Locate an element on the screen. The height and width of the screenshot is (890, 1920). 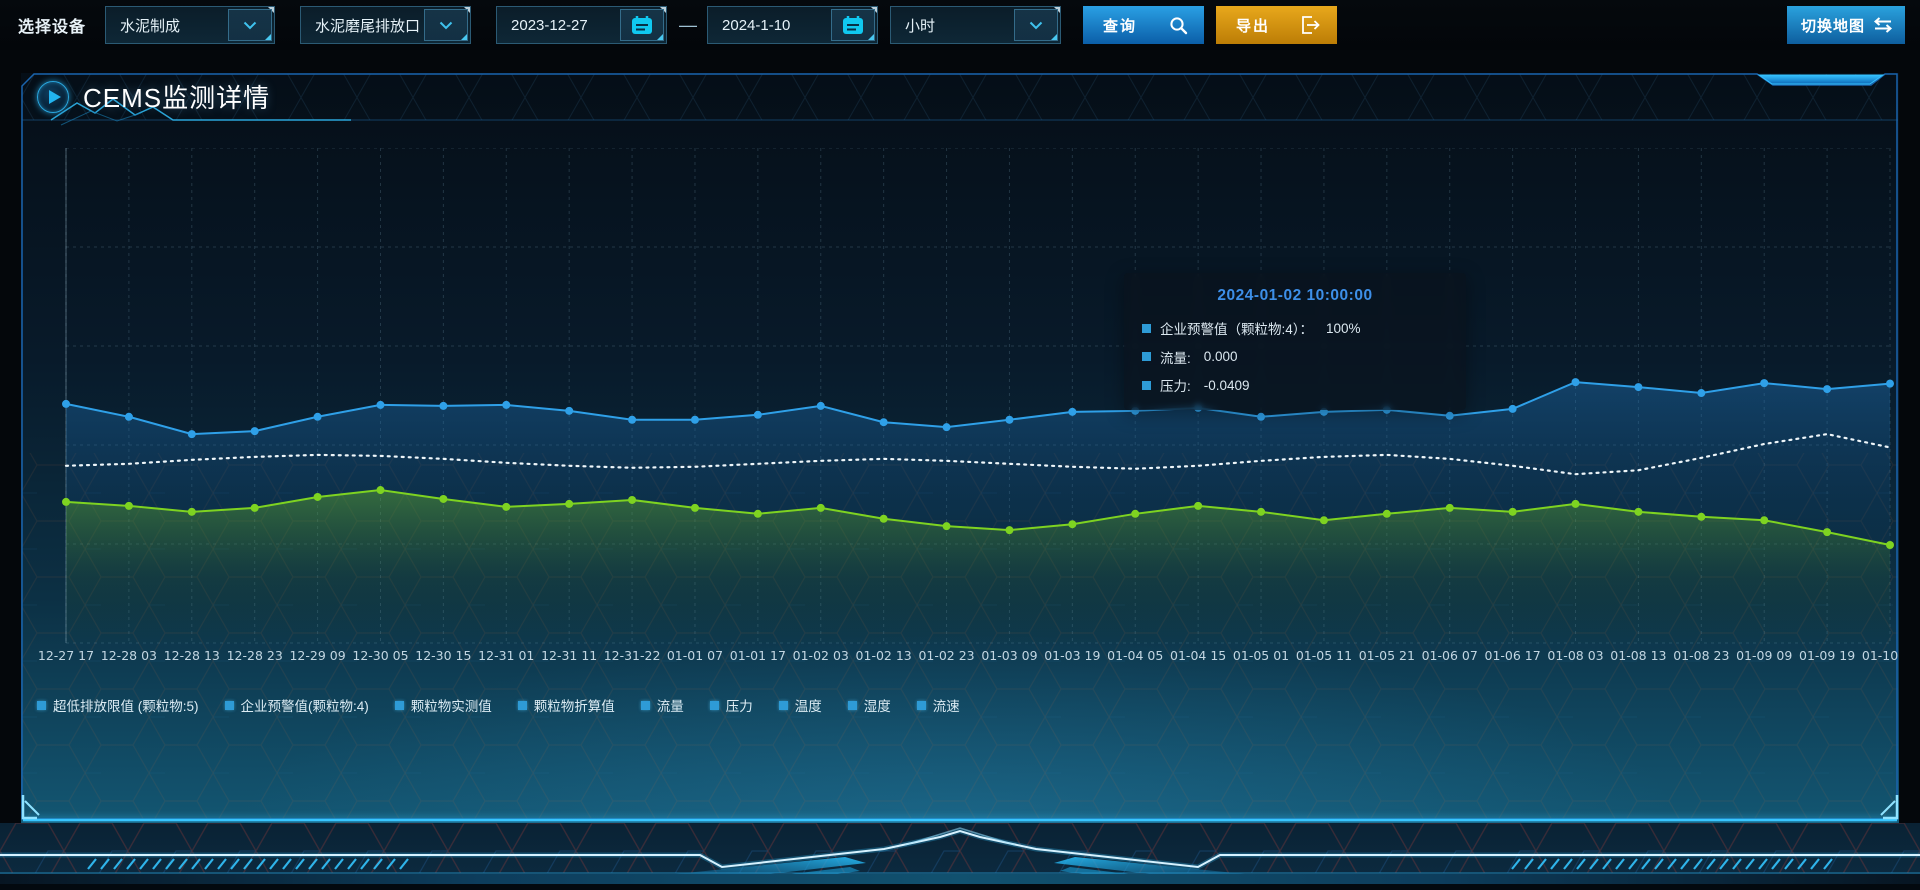
legend-item: 超低排放限值 (颗粒物:5) is located at coordinates (118, 705).